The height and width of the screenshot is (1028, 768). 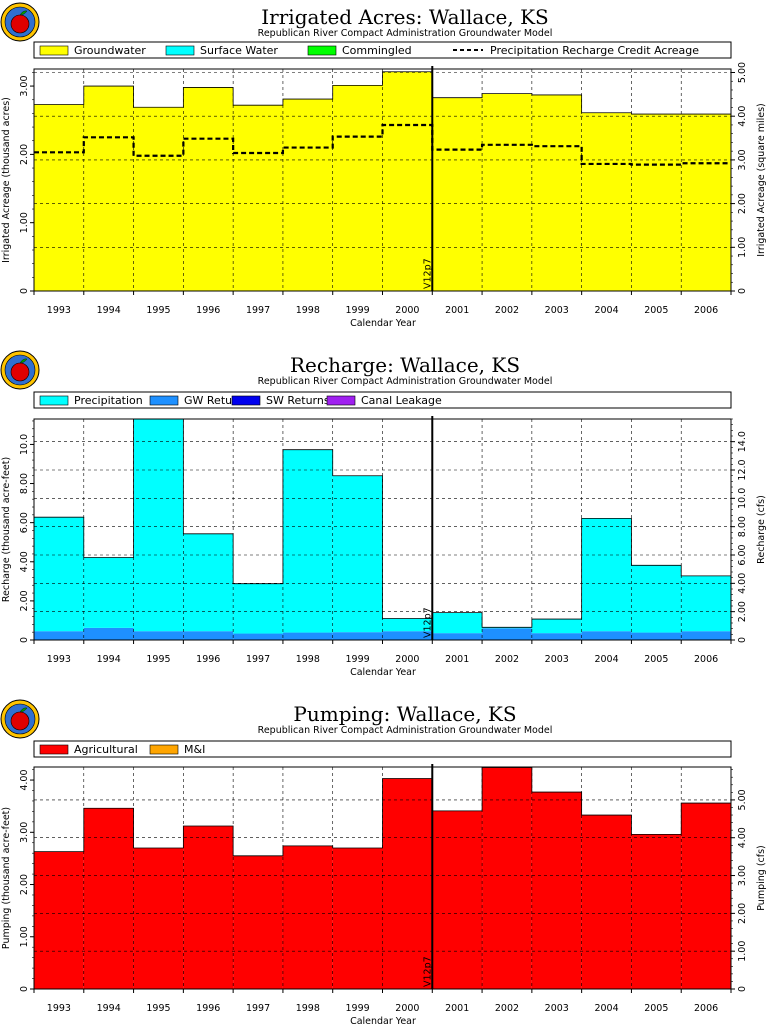 What do you see at coordinates (194, 749) in the screenshot?
I see `legend-label: M&I` at bounding box center [194, 749].